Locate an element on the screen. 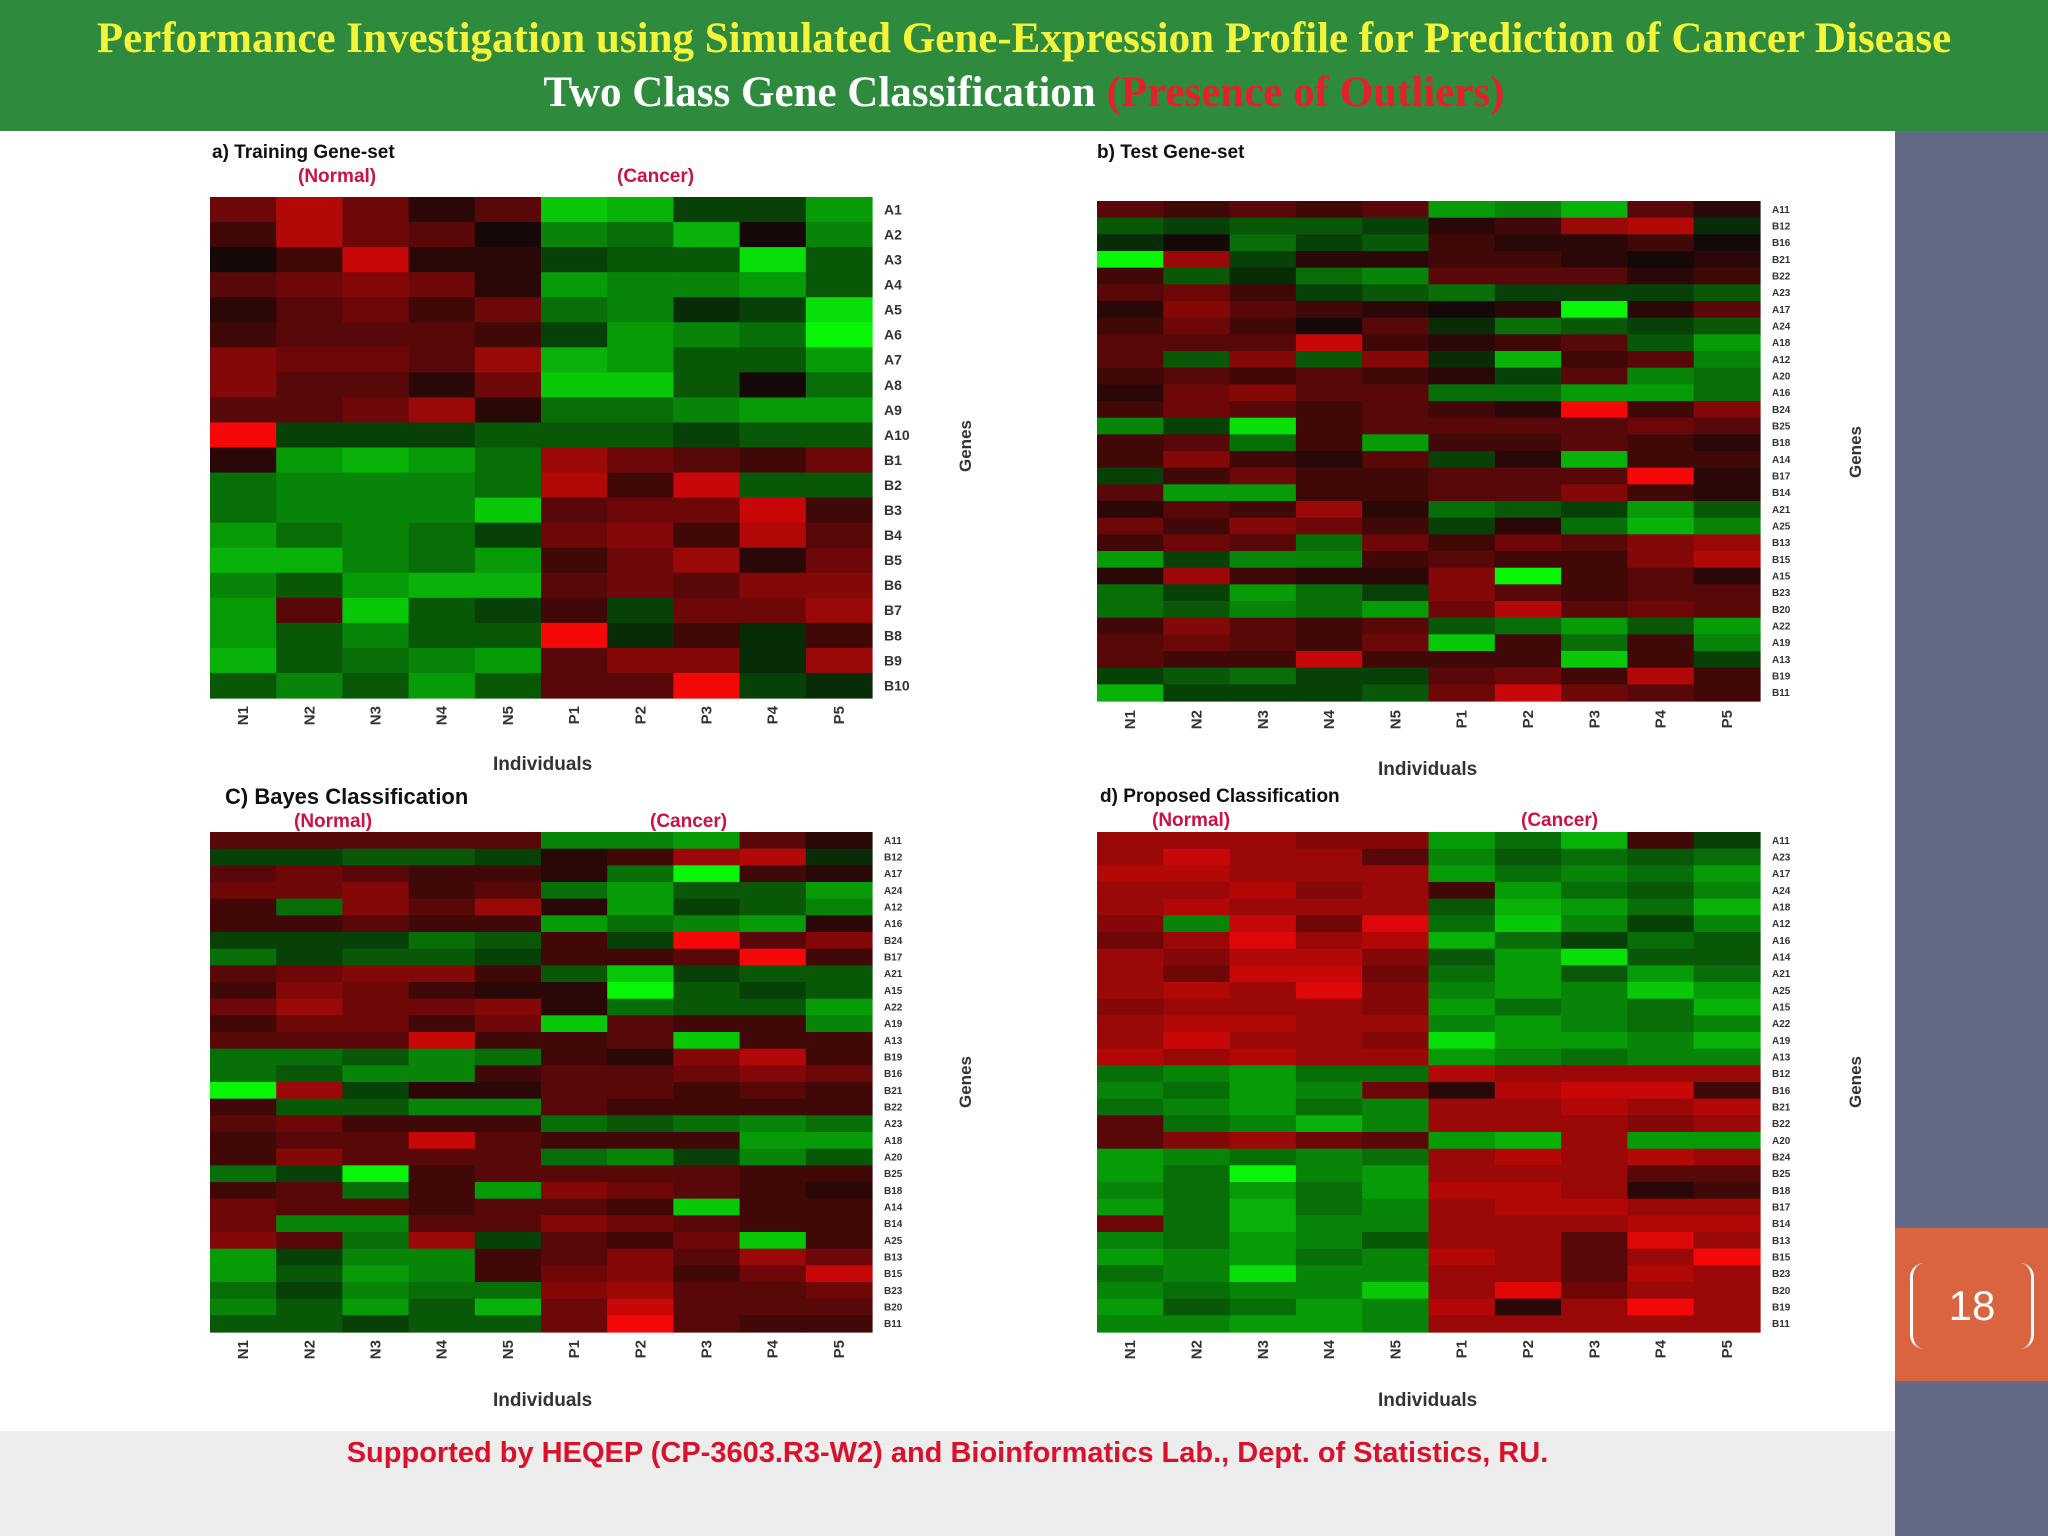 This screenshot has height=1536, width=2048. cell-B4-P1 is located at coordinates (574, 535).